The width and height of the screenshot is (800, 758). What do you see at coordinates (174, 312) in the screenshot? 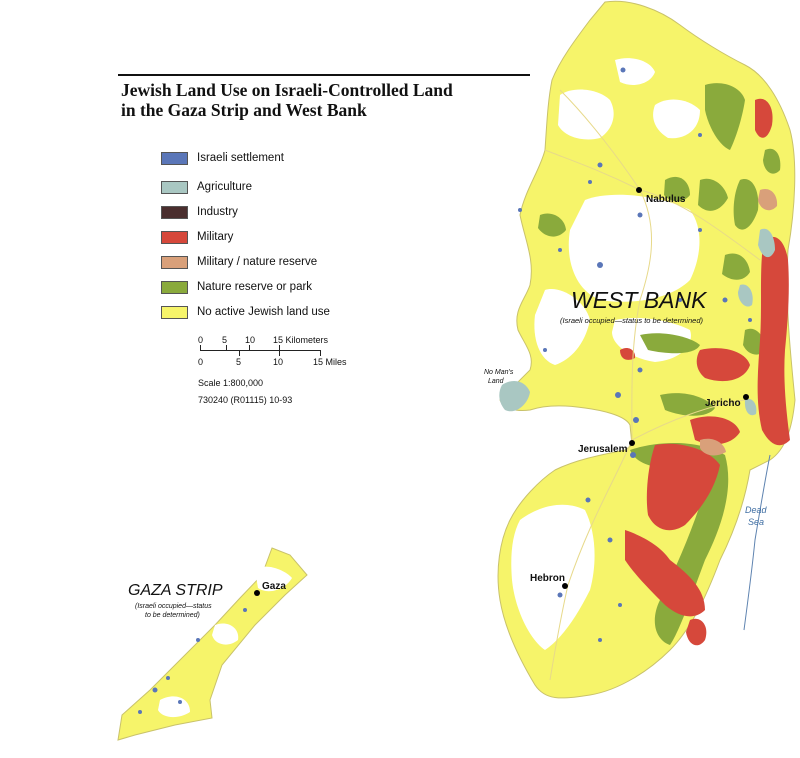
I see `legend-swatch-no-use` at bounding box center [174, 312].